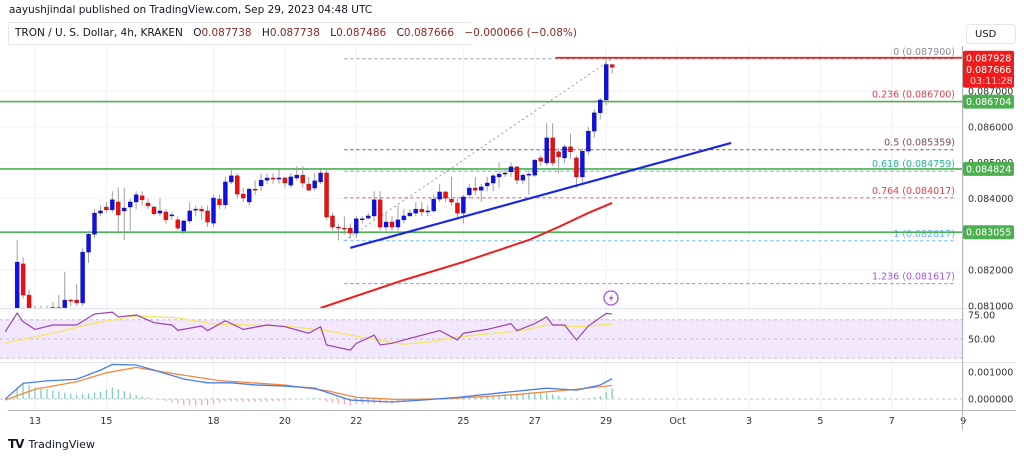  I want to click on moving-average-line, so click(466, 255).